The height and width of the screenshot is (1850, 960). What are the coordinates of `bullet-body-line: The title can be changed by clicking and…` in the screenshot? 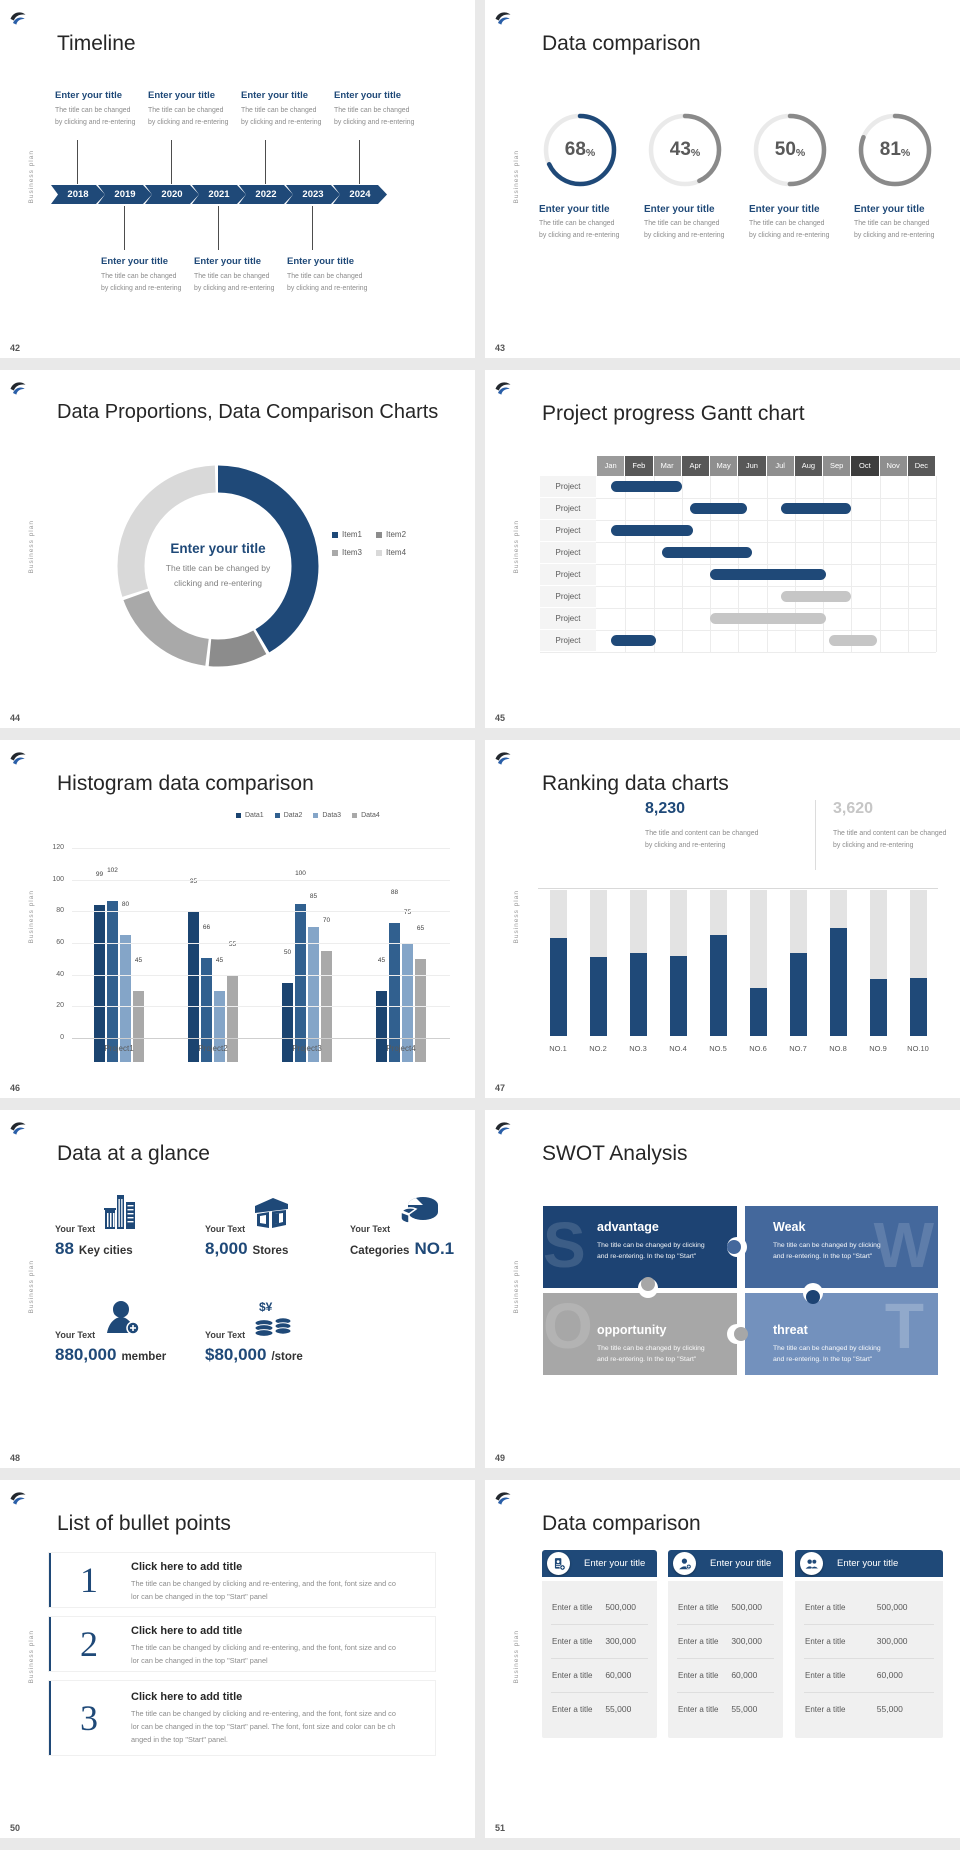 It's located at (263, 1583).